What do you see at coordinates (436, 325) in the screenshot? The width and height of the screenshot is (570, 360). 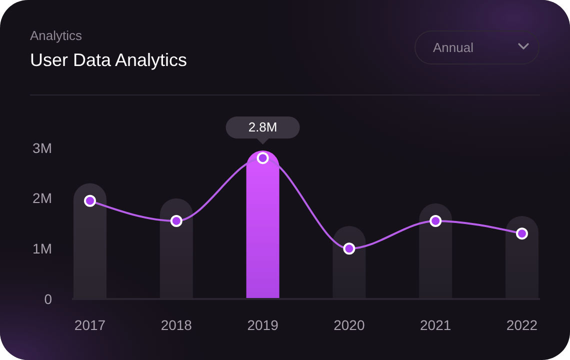 I see `x-tick-label: 2021` at bounding box center [436, 325].